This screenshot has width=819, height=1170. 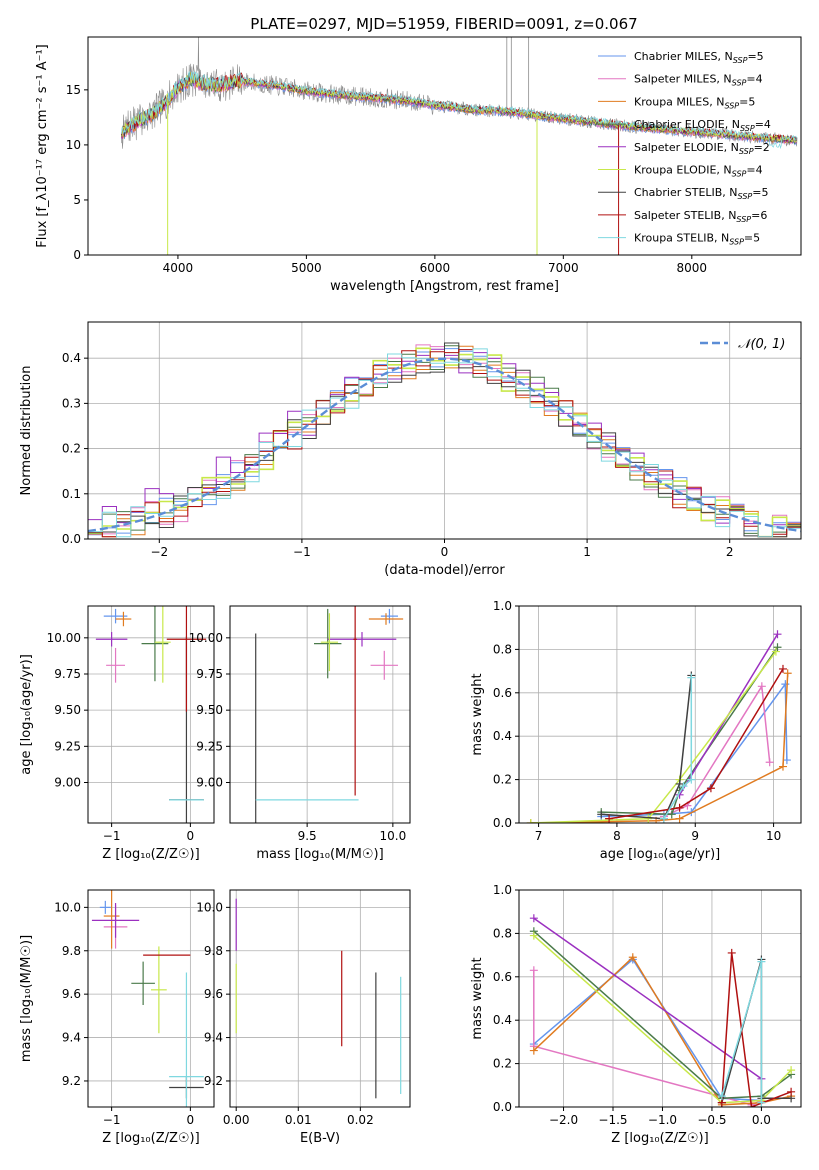 I want to click on y-axis-label: Normed distribution, so click(x=26, y=431).